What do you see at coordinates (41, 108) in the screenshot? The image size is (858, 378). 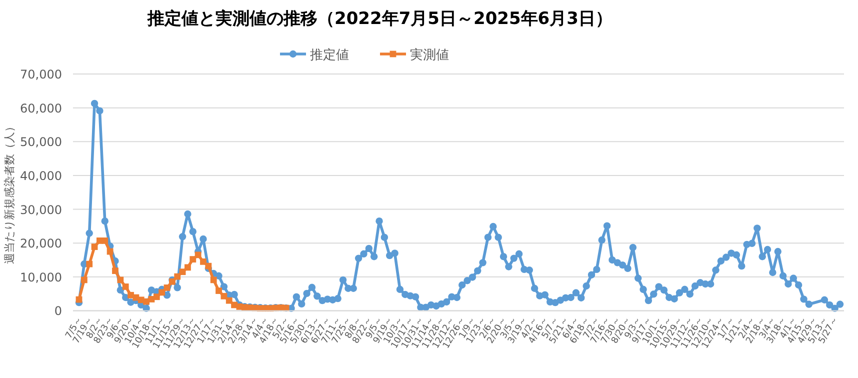 I see `y-tick-label: 60,000` at bounding box center [41, 108].